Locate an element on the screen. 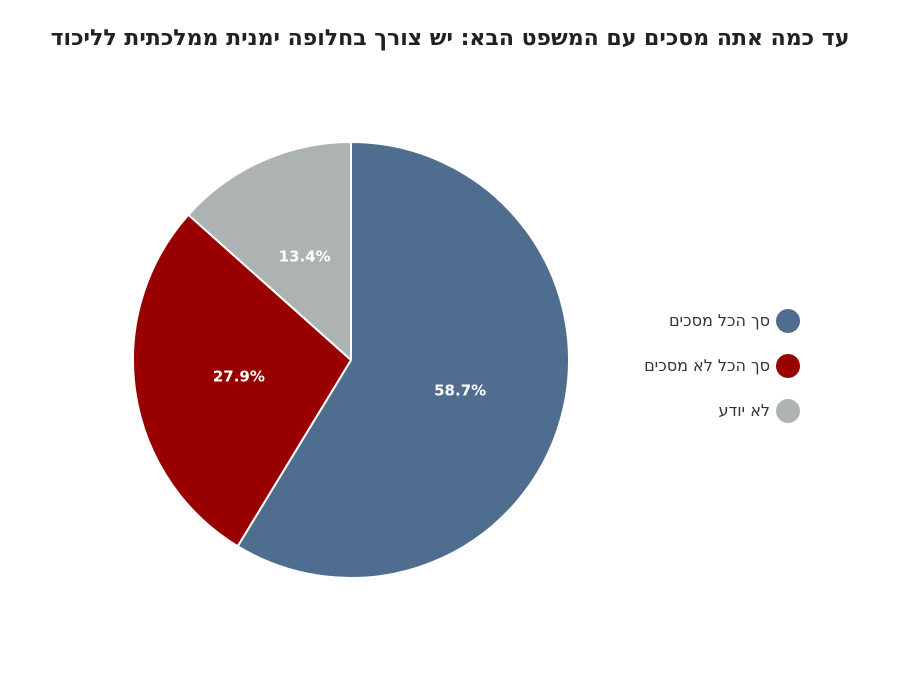  chart-legend: סך הכל מסכים סך הכל לא מסכים לא יודע is located at coordinates (680, 365).